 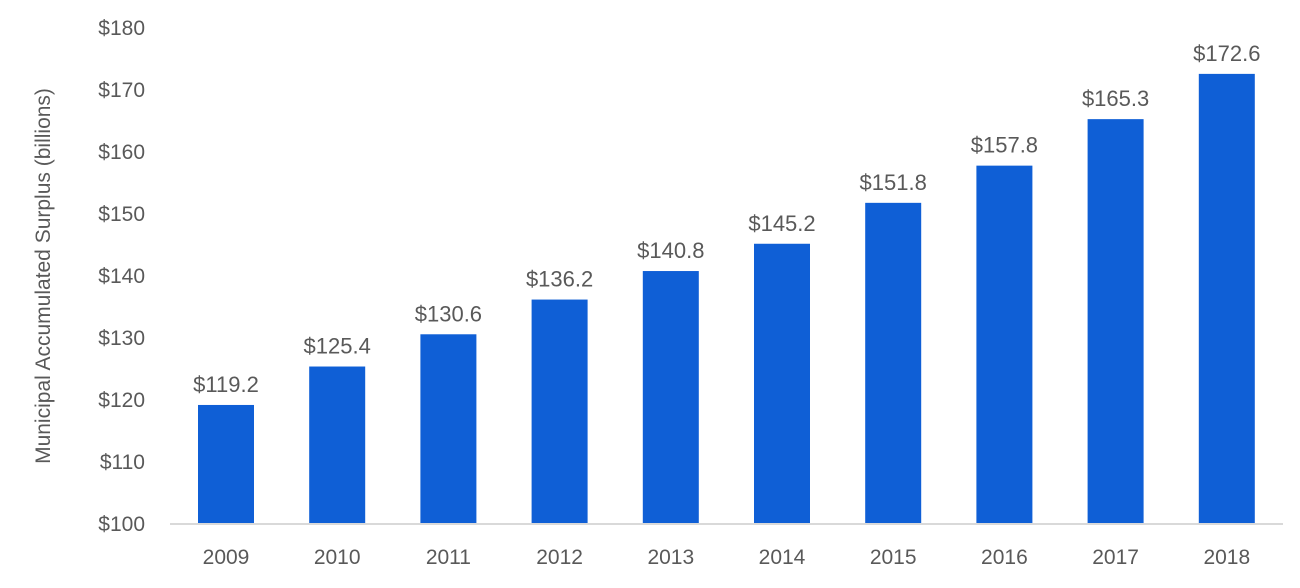 What do you see at coordinates (226, 557) in the screenshot?
I see `x-tick-label: 2009` at bounding box center [226, 557].